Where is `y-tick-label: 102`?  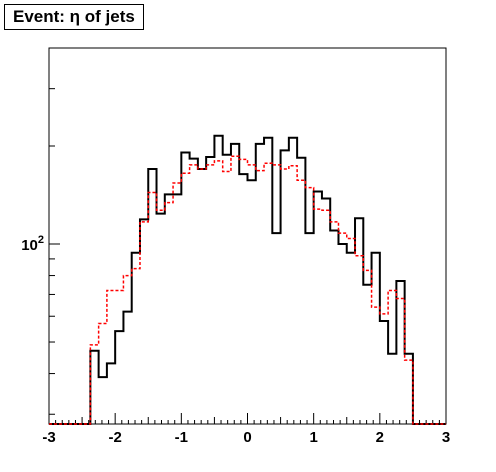 y-tick-label: 102 is located at coordinates (32, 244).